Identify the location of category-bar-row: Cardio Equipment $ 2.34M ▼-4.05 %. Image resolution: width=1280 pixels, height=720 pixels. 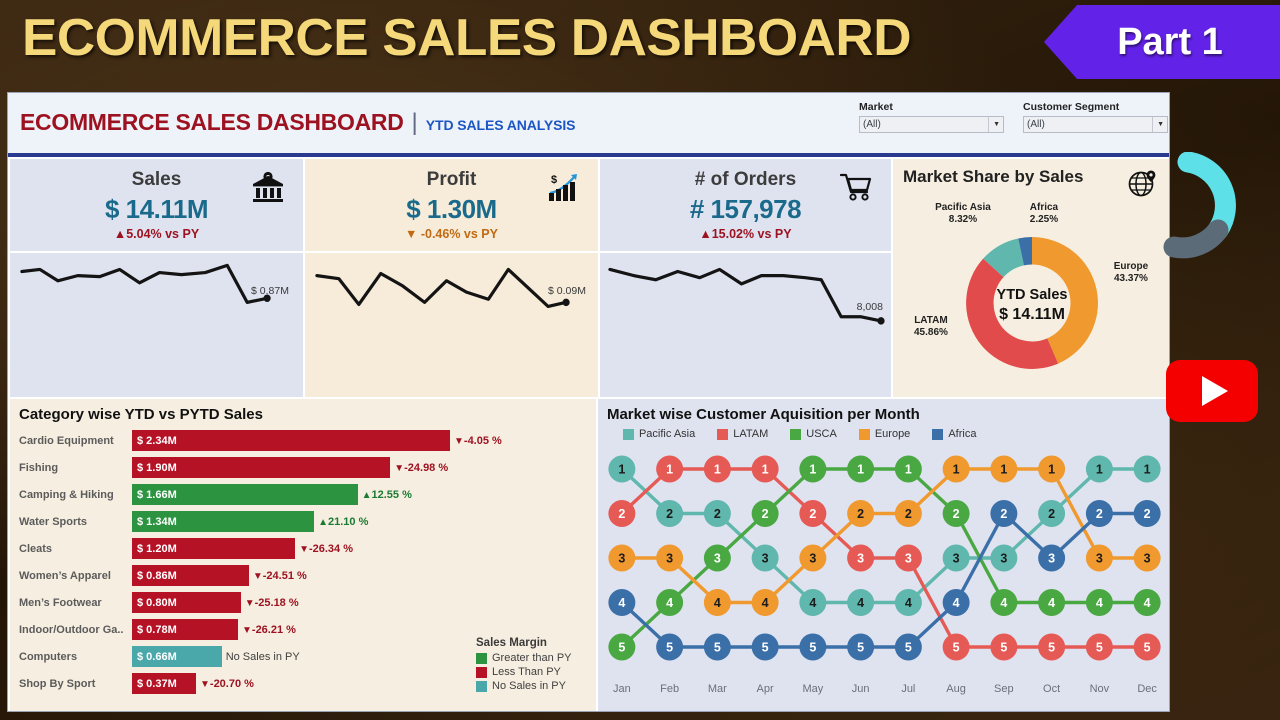
(304, 440).